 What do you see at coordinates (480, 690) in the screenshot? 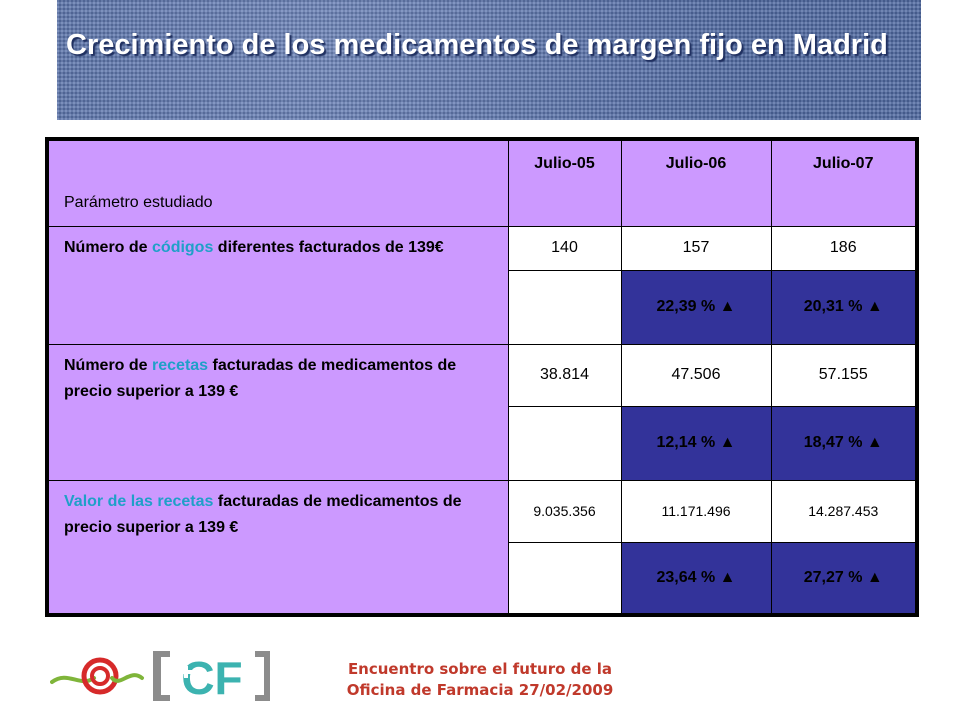
I see `footer-line-2: Oficina de Farmacia 27/02/2009` at bounding box center [480, 690].